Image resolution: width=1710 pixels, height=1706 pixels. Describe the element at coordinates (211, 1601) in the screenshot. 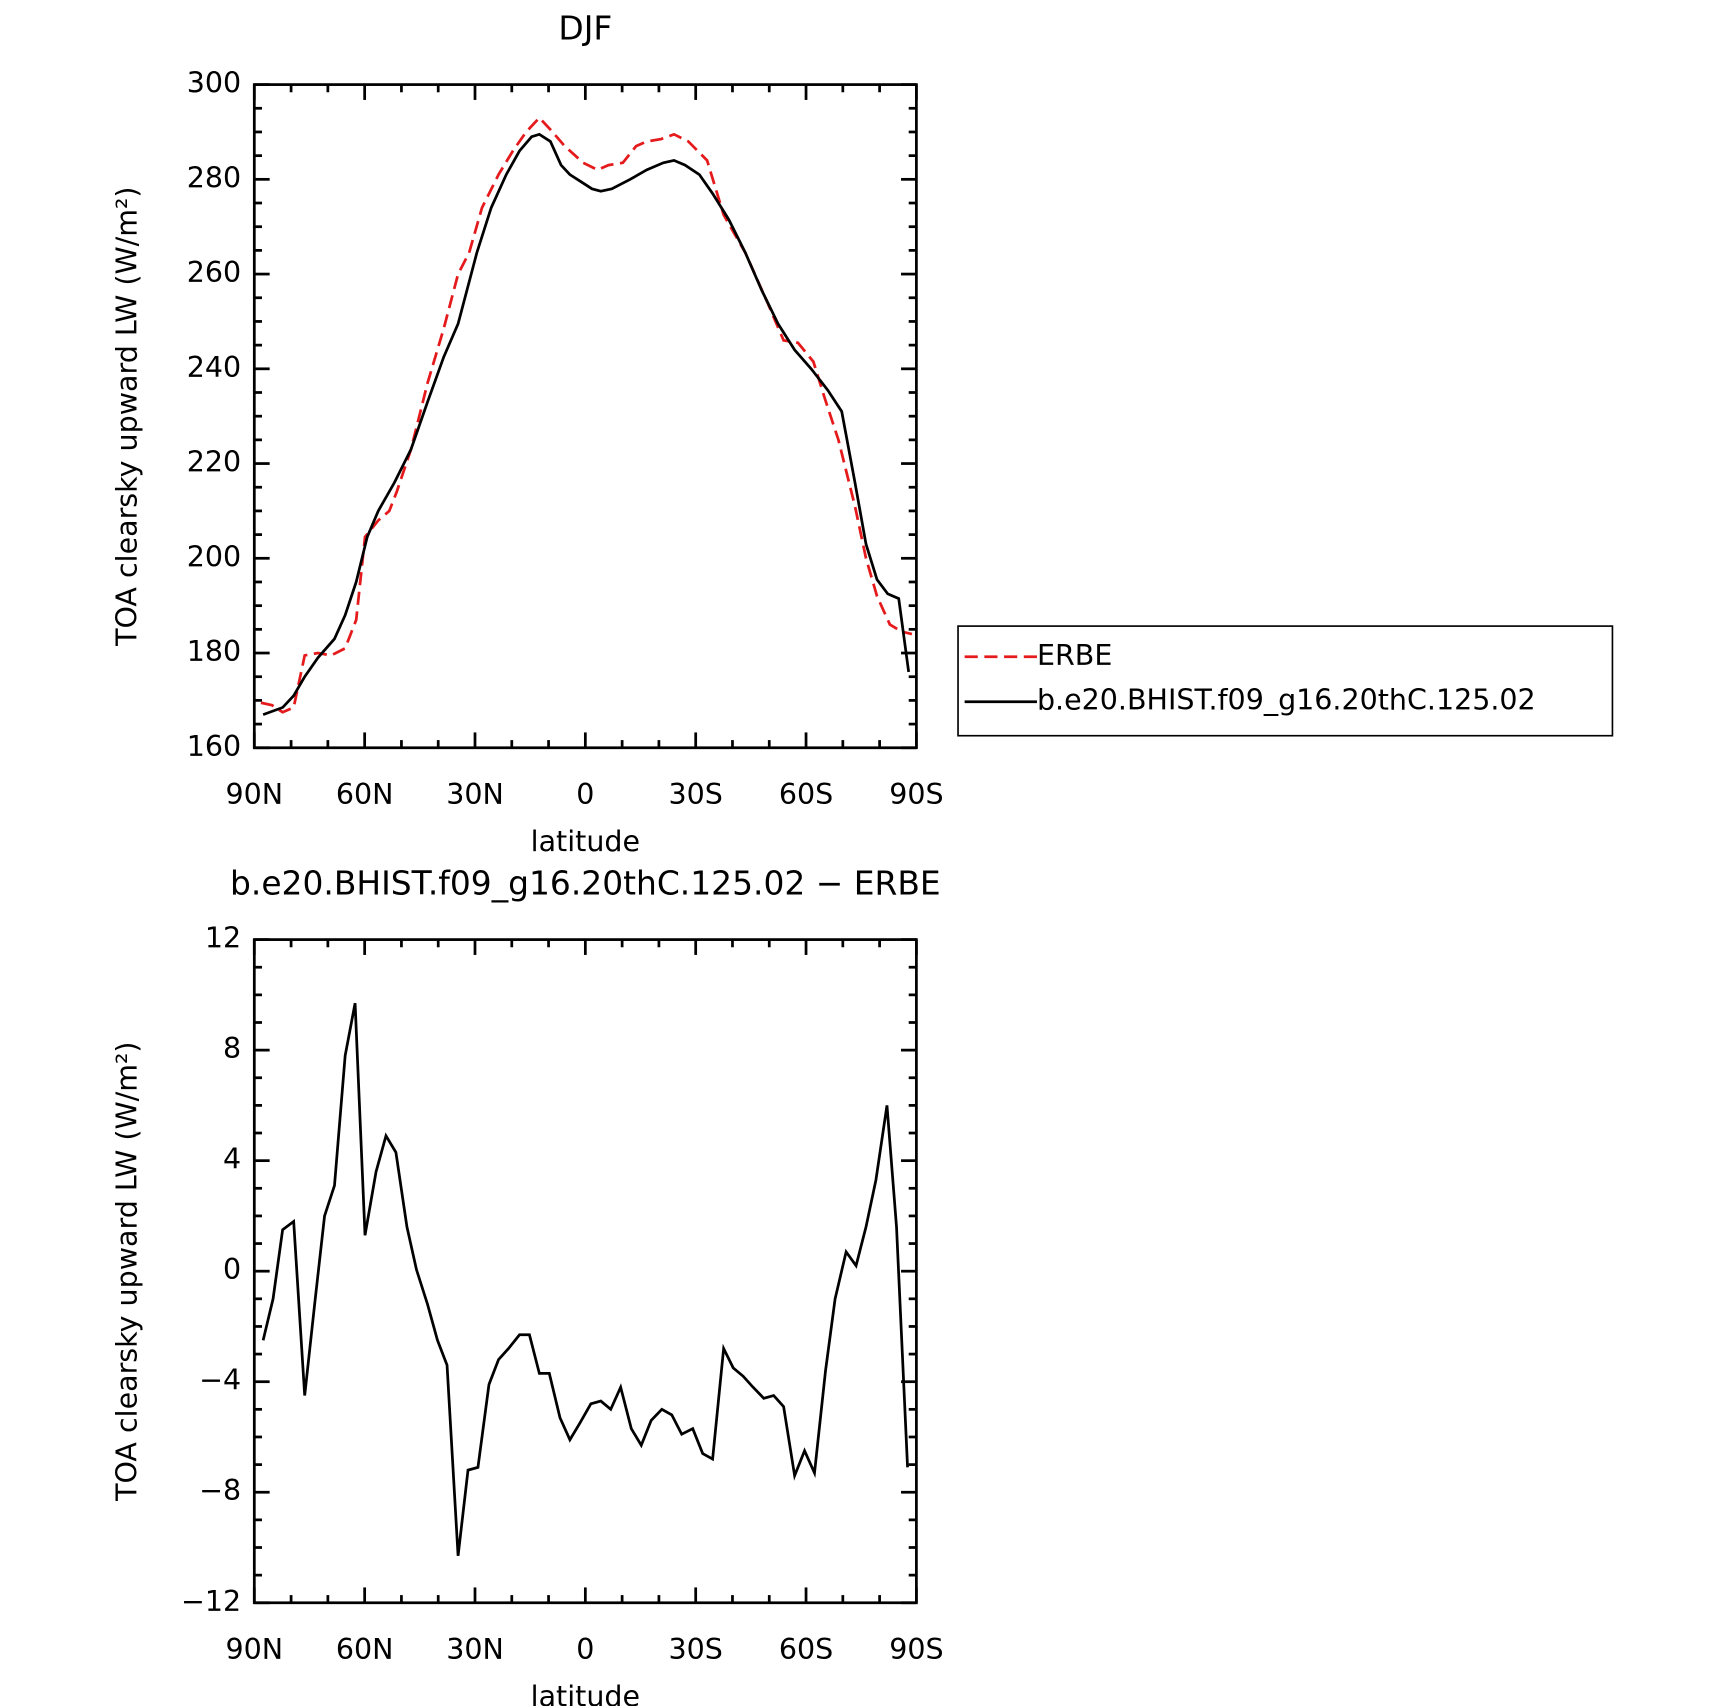

I see `y-tick-label: −12` at that location.